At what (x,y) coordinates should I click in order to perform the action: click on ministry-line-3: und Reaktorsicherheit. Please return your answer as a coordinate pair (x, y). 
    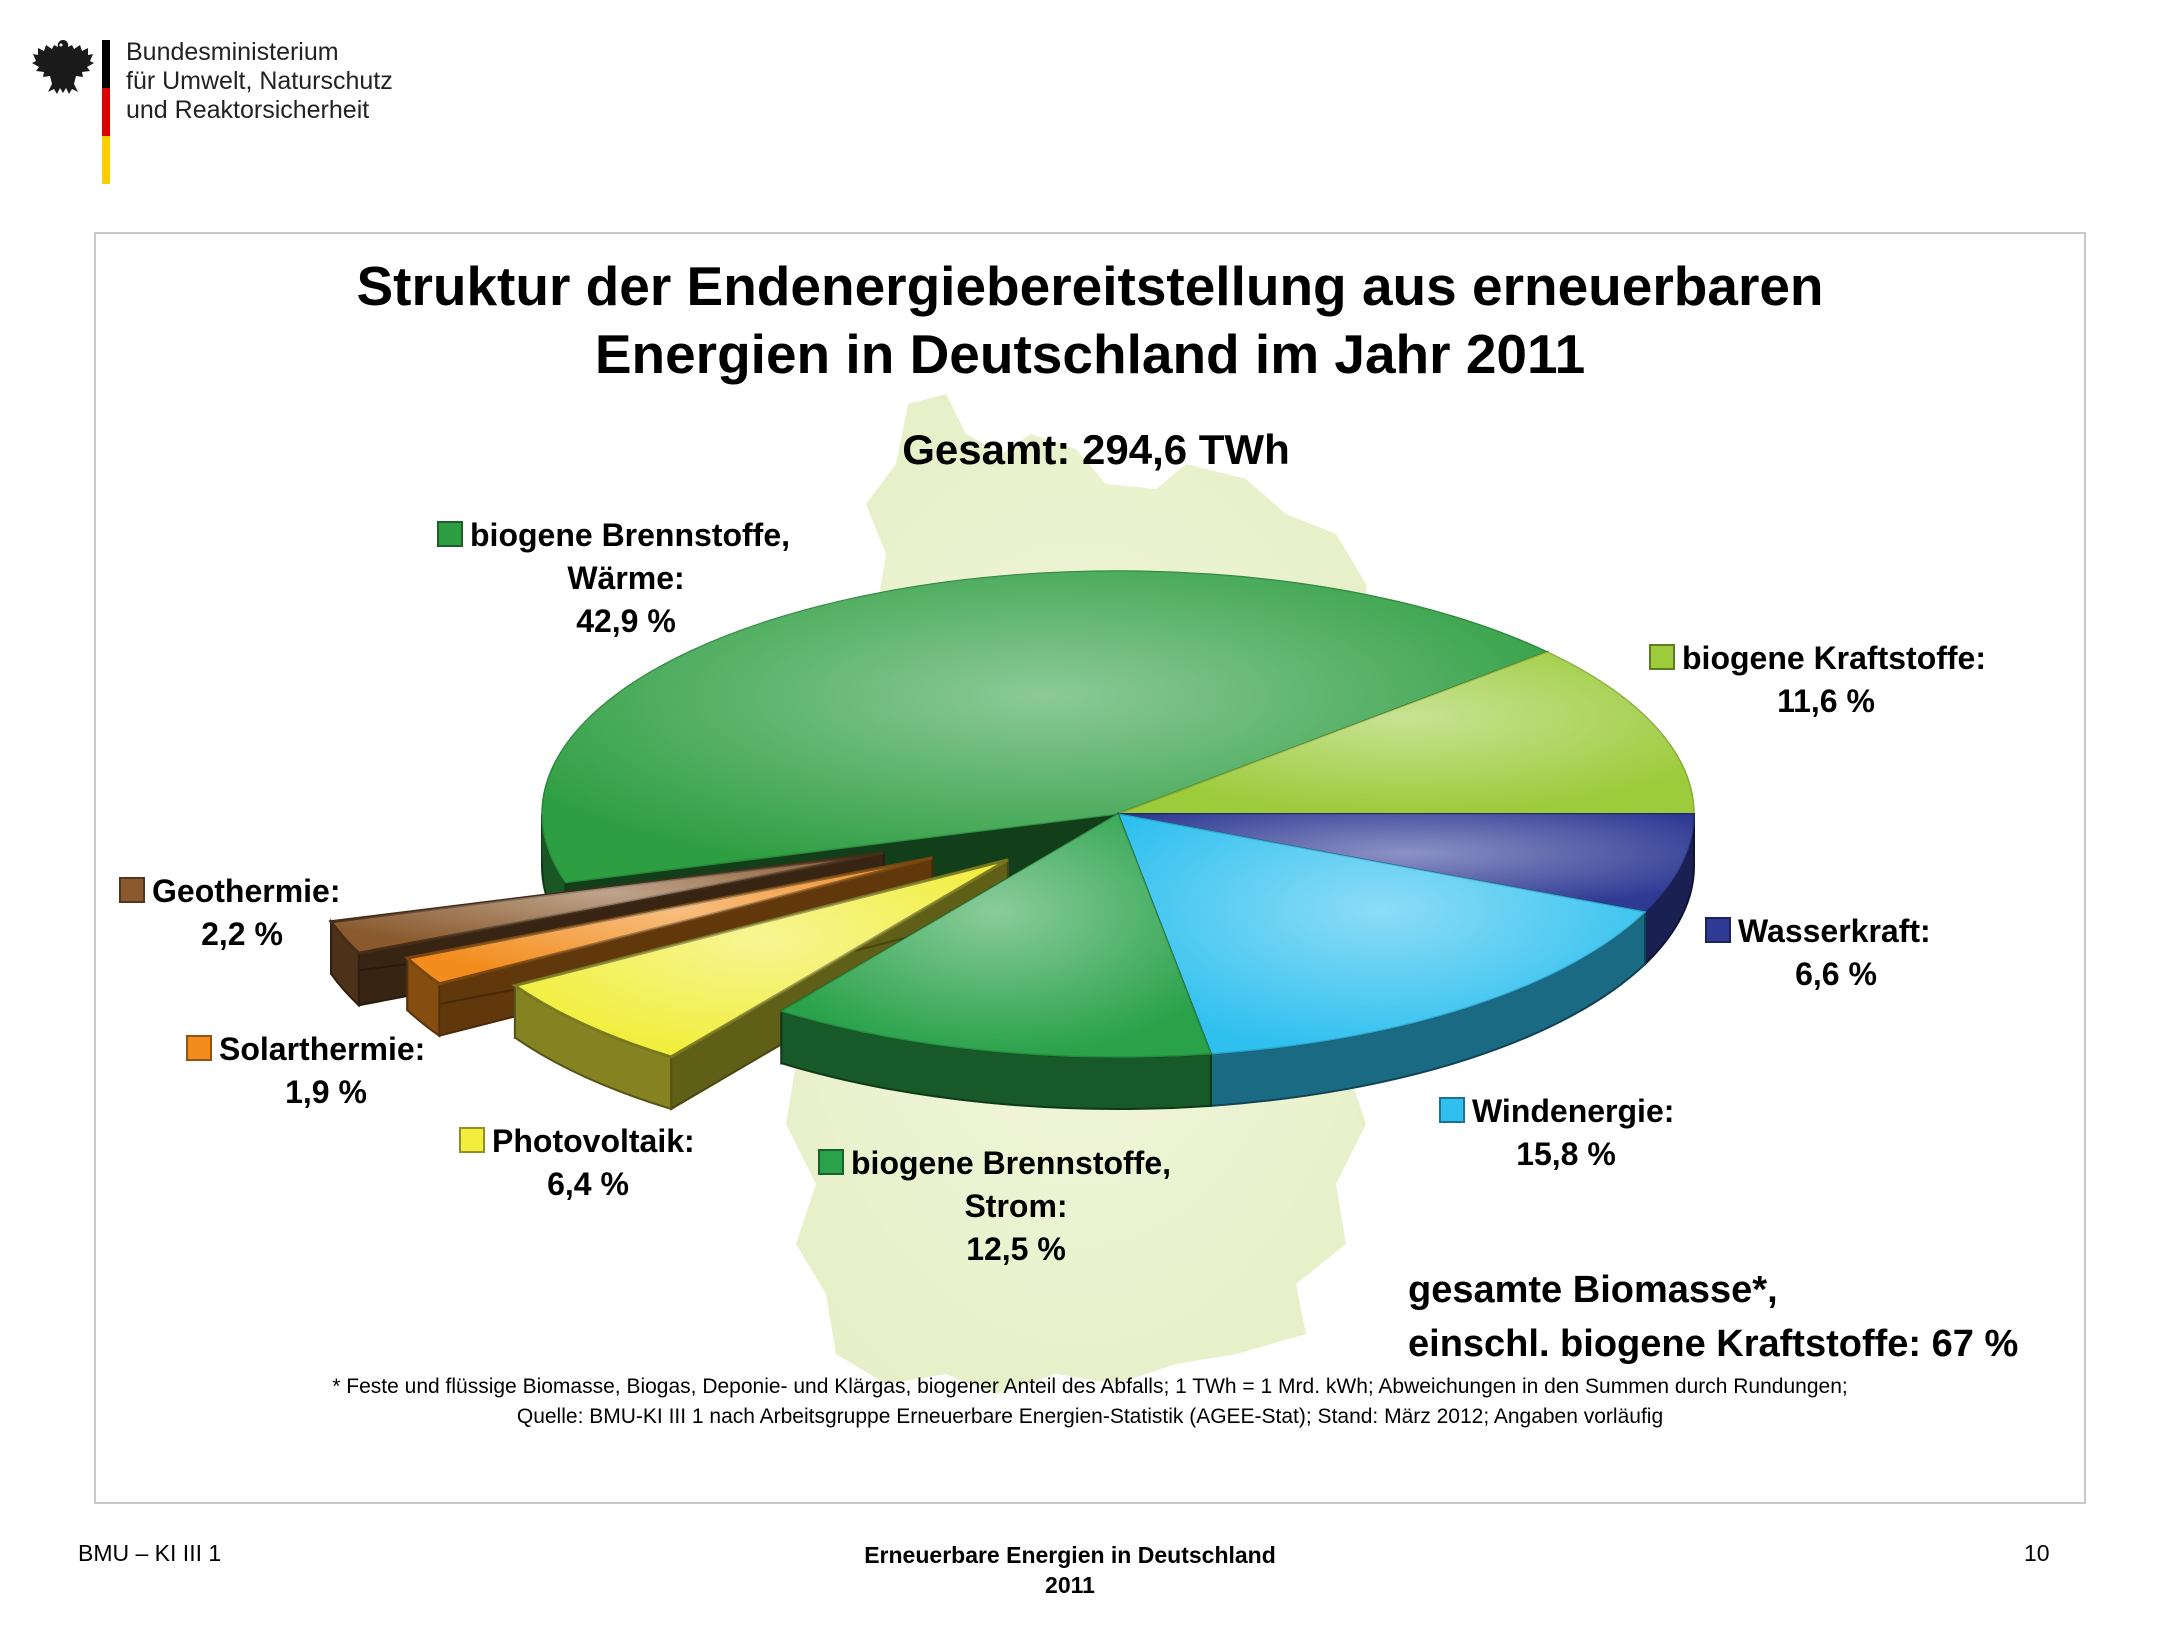
    Looking at the image, I should click on (248, 110).